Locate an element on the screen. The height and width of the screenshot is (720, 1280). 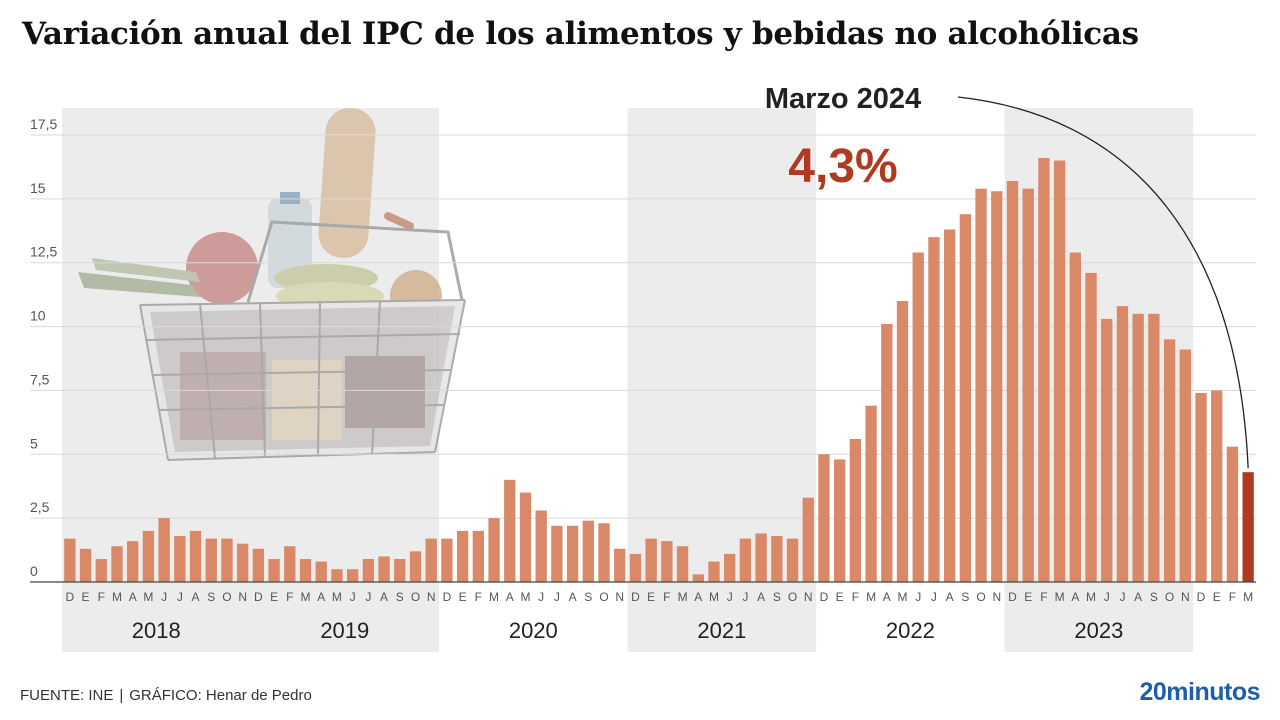
y-tick-label: 12,5 is located at coordinates (43, 252).